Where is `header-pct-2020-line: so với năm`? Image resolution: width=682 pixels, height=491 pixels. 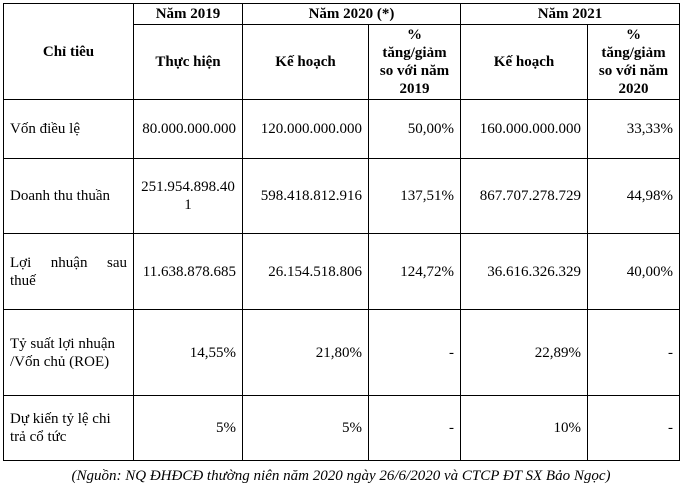
header-pct-2020-line: so với năm is located at coordinates (414, 71).